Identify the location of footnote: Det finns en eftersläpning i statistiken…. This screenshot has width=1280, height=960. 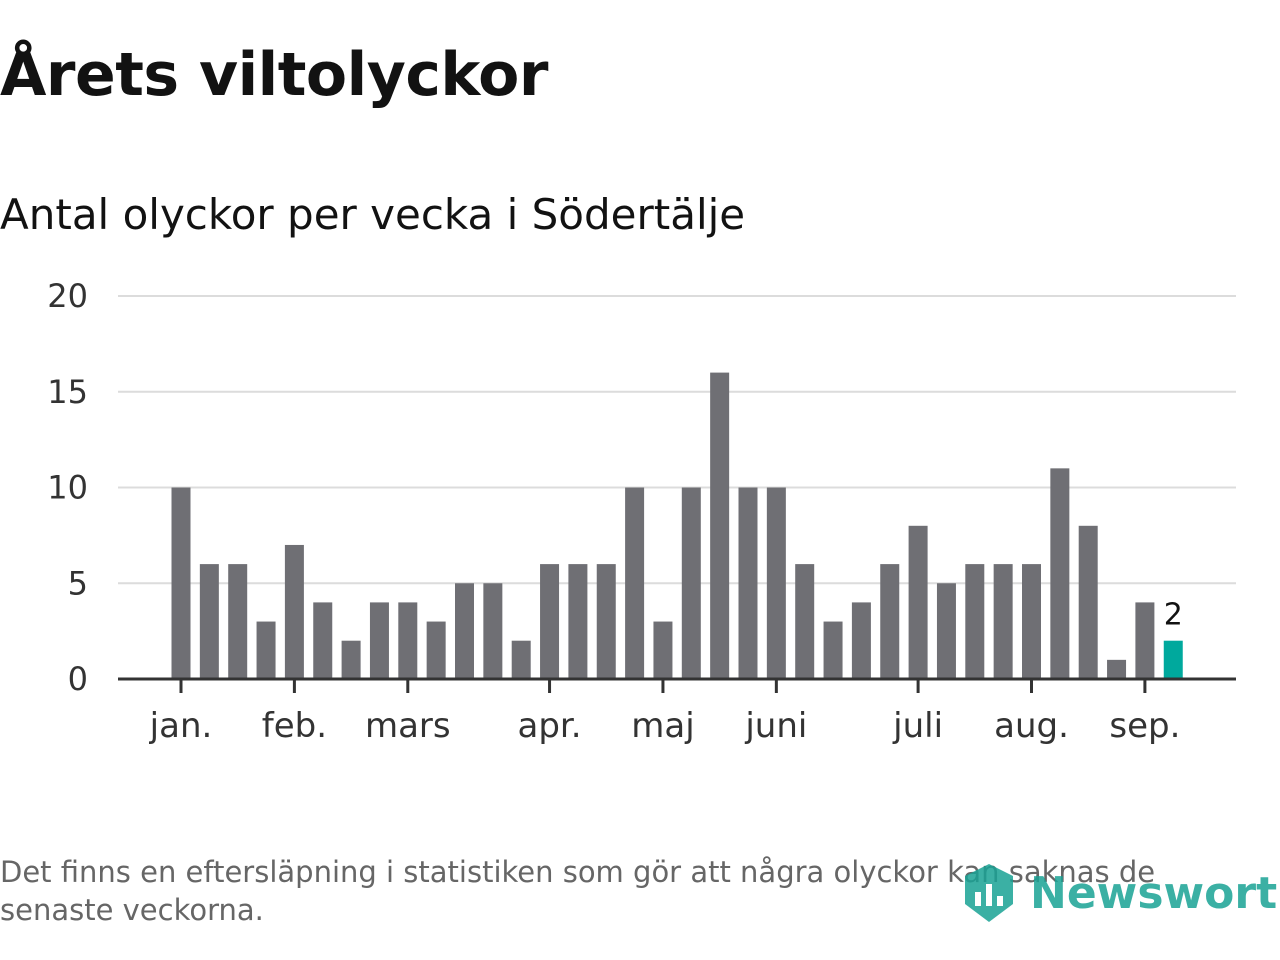
(578, 891).